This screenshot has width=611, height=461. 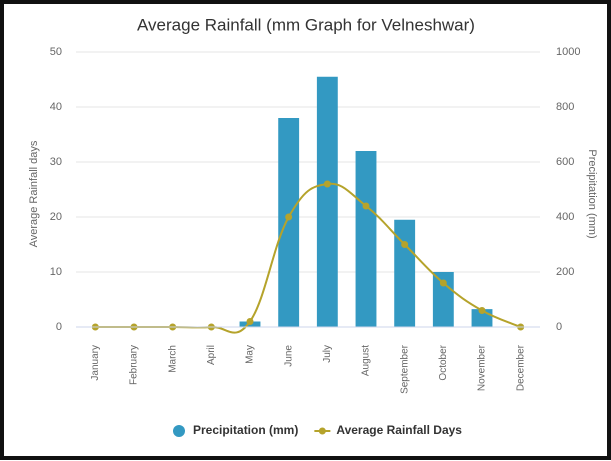 What do you see at coordinates (568, 52) in the screenshot?
I see `y2-tick-label: 1000` at bounding box center [568, 52].